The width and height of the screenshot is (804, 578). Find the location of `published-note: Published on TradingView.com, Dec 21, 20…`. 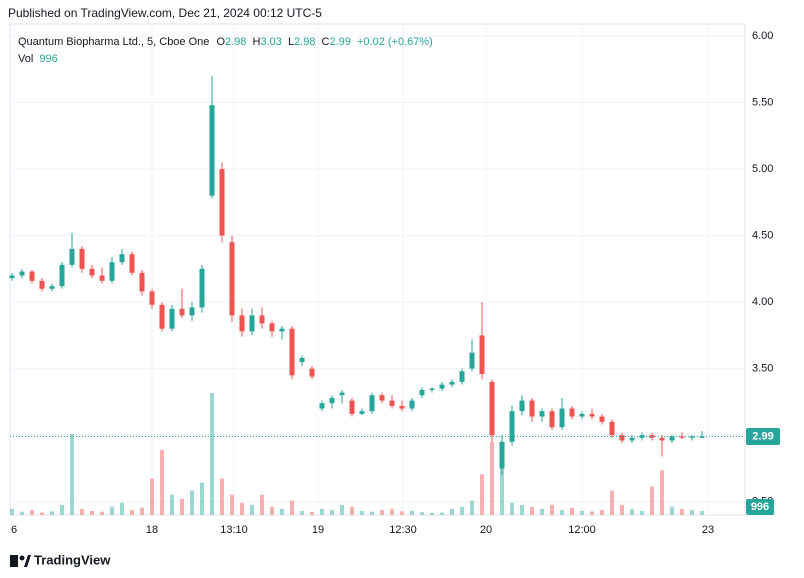

published-note: Published on TradingView.com, Dec 21, 20… is located at coordinates (165, 13).